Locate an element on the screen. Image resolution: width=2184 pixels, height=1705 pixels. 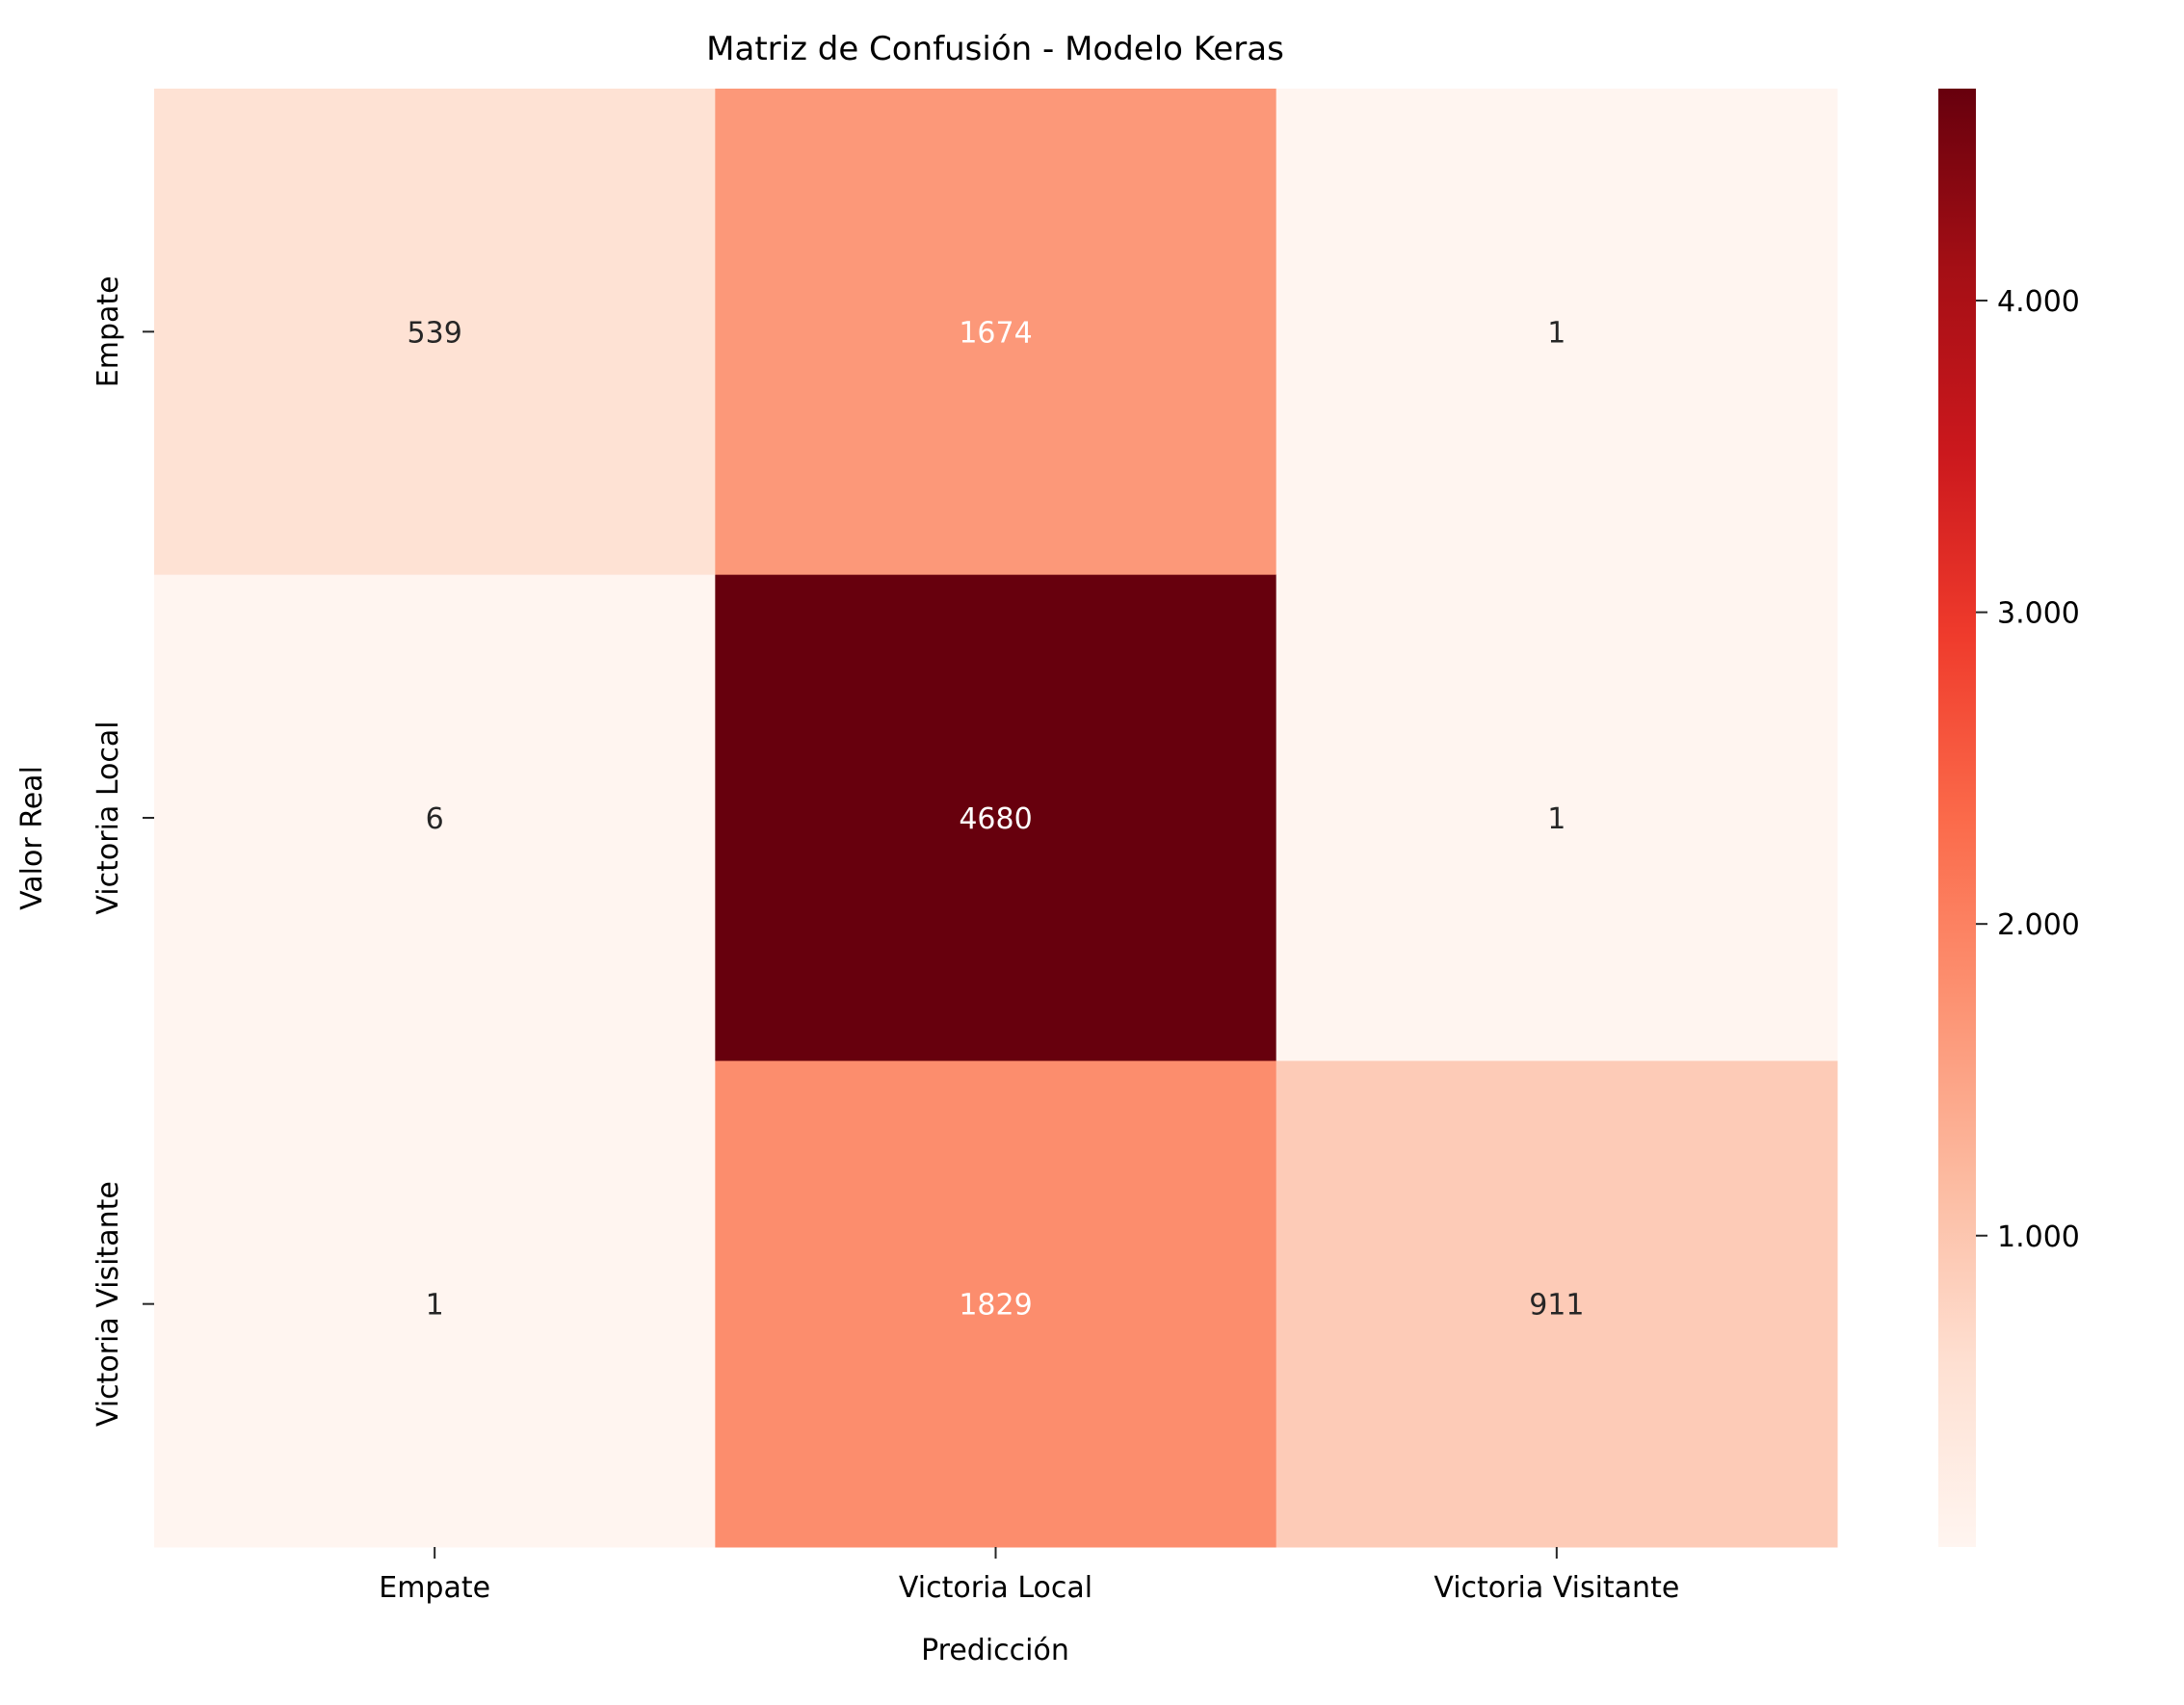
x-axis: Empate Victoria Local Victoria Visitante is located at coordinates (1029, 1576).